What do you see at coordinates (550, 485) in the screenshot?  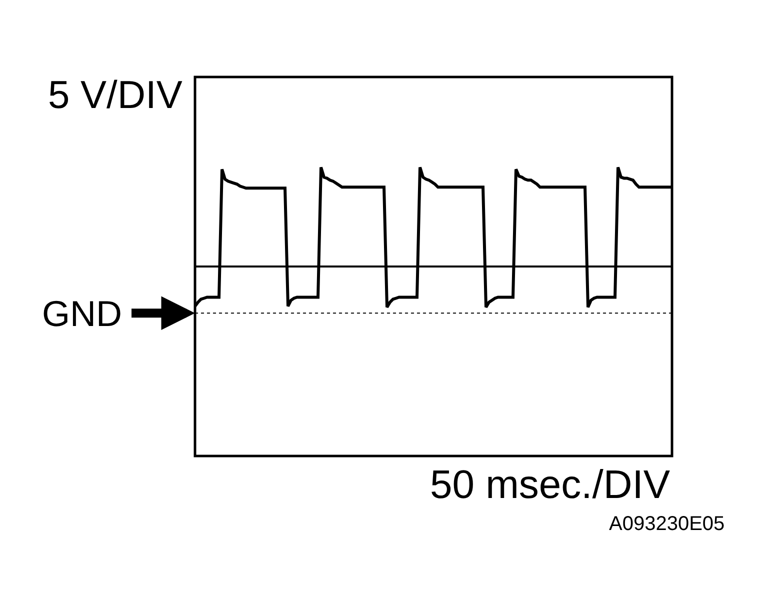 I see `x-axis-title: 50 msec./DIV` at bounding box center [550, 485].